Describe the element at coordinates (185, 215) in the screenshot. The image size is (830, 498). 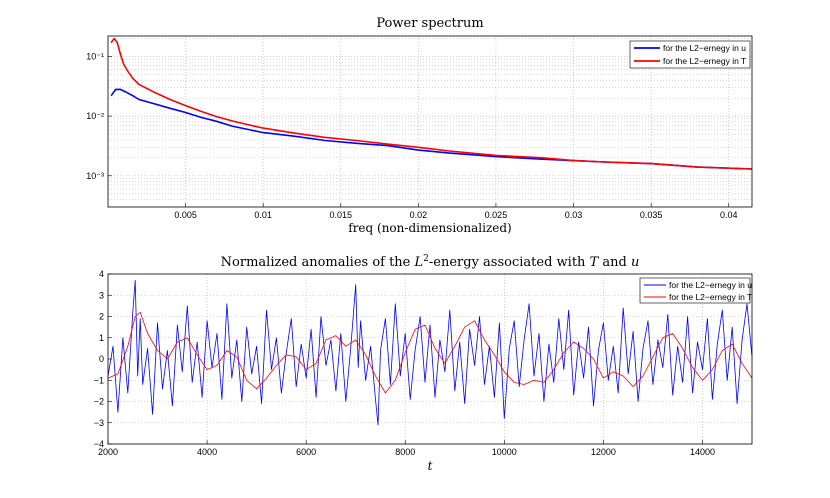
I see `x-tick-label: 0.005` at that location.